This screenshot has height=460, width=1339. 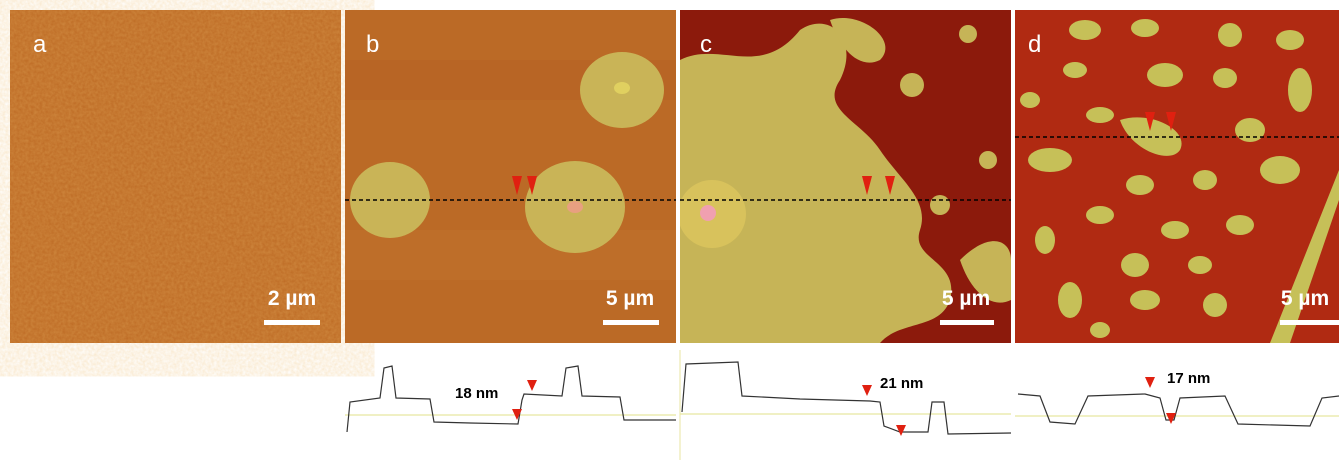 What do you see at coordinates (1034, 44) in the screenshot?
I see `panel-label: d` at bounding box center [1034, 44].